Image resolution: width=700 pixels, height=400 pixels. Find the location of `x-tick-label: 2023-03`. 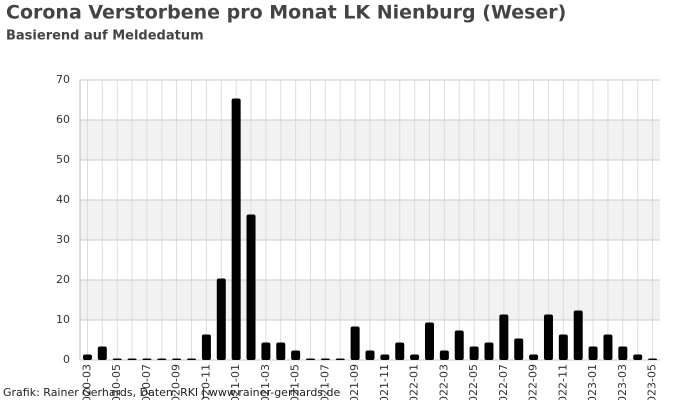

x-tick-label: 2023-03 is located at coordinates (622, 382).